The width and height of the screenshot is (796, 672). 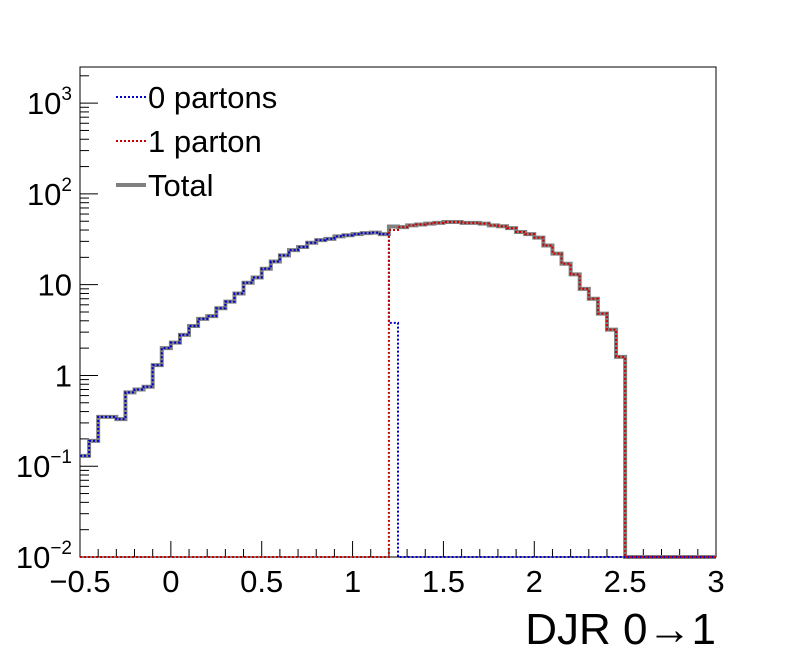 What do you see at coordinates (212, 97) in the screenshot?
I see `legend-label: 0 partons` at bounding box center [212, 97].